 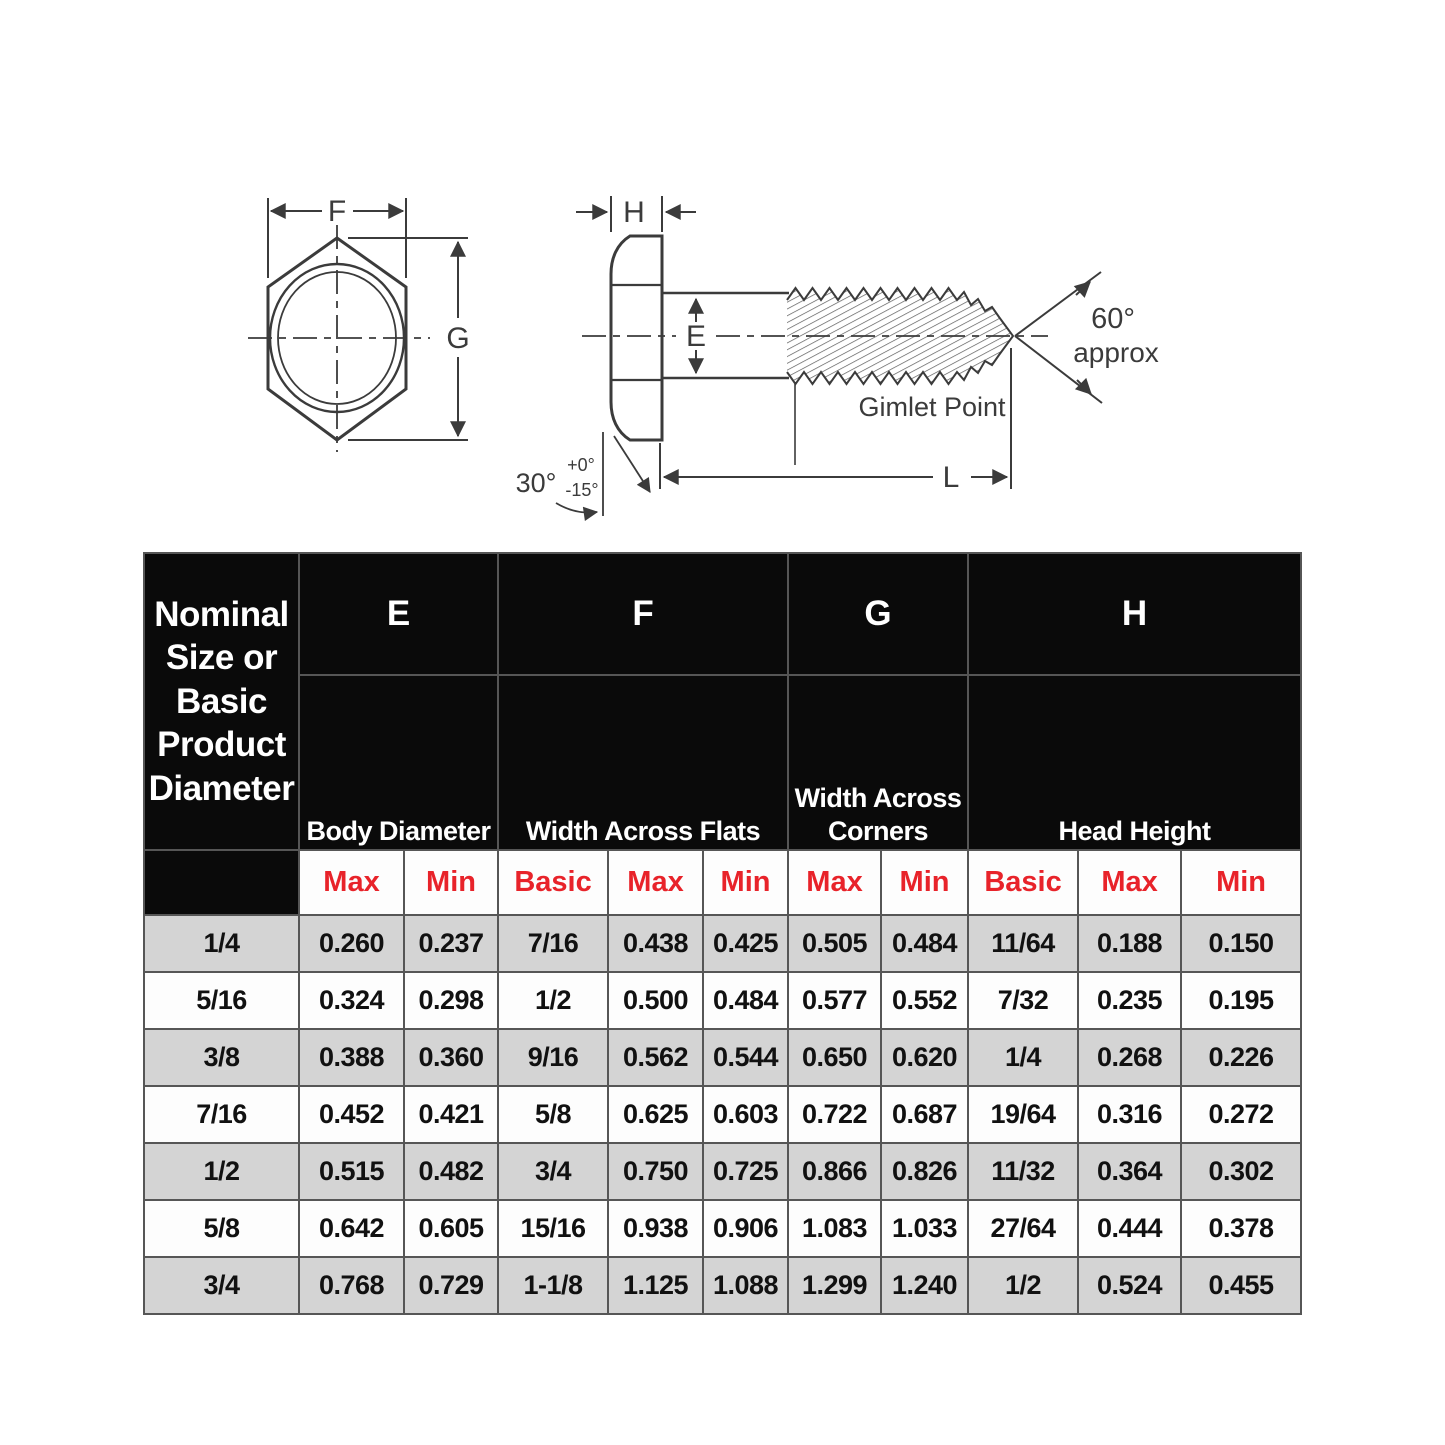 I want to click on label-G: G, so click(x=457, y=338).